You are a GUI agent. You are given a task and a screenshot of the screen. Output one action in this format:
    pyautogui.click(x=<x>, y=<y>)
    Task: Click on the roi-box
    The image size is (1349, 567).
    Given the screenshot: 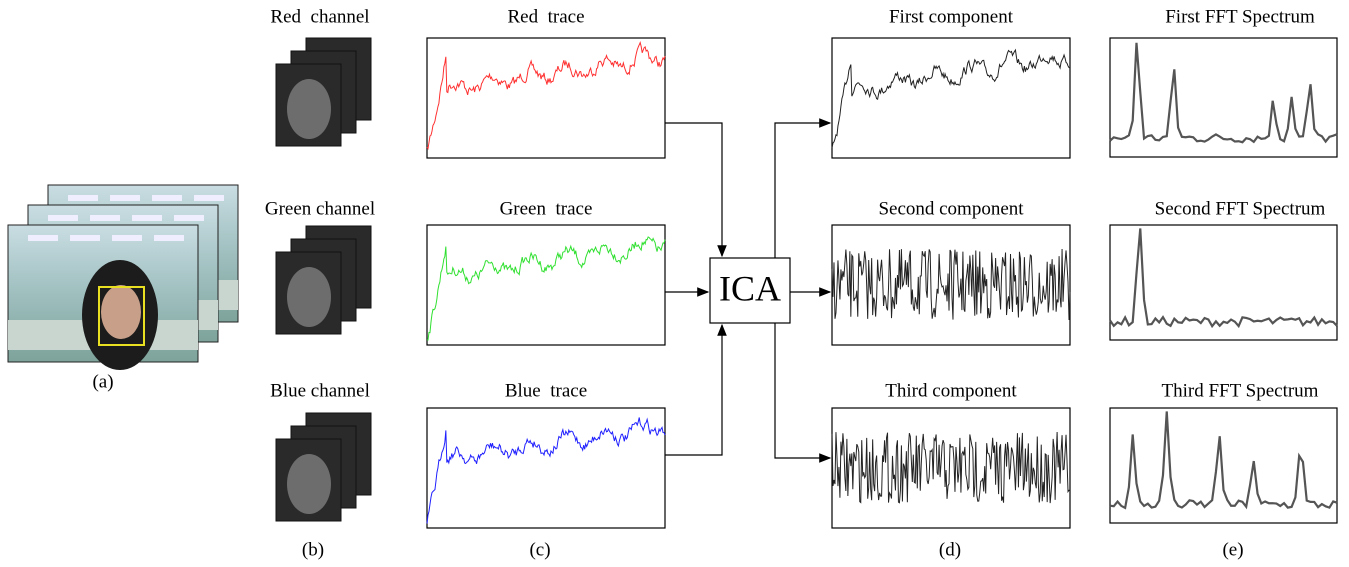 What is the action you would take?
    pyautogui.click(x=121, y=316)
    